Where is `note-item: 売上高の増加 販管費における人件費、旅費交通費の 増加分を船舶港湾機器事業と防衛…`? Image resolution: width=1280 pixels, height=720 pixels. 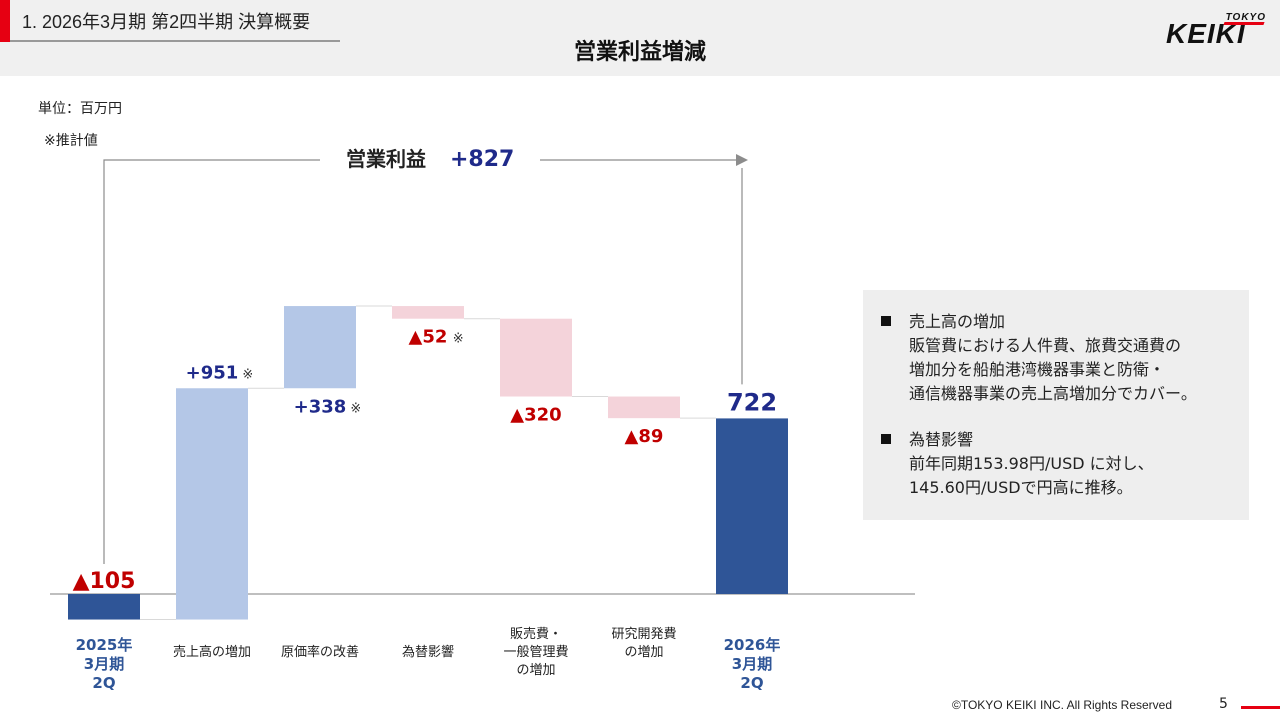 note-item: 売上高の増加 販管費における人件費、旅費交通費の 増加分を船舶港湾機器事業と防衛… is located at coordinates (1056, 358).